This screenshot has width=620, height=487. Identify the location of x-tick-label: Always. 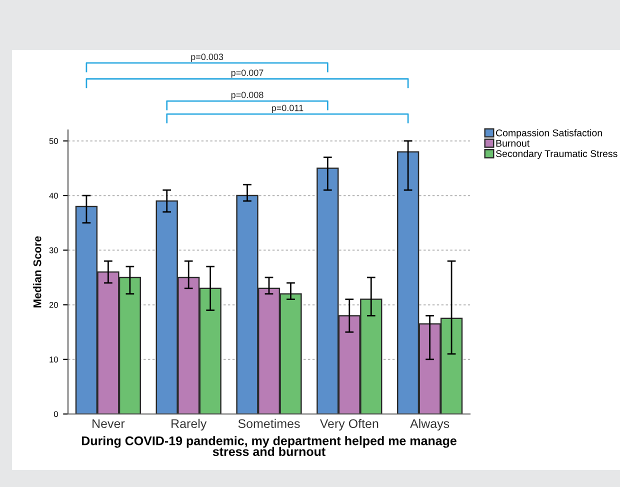
(430, 424).